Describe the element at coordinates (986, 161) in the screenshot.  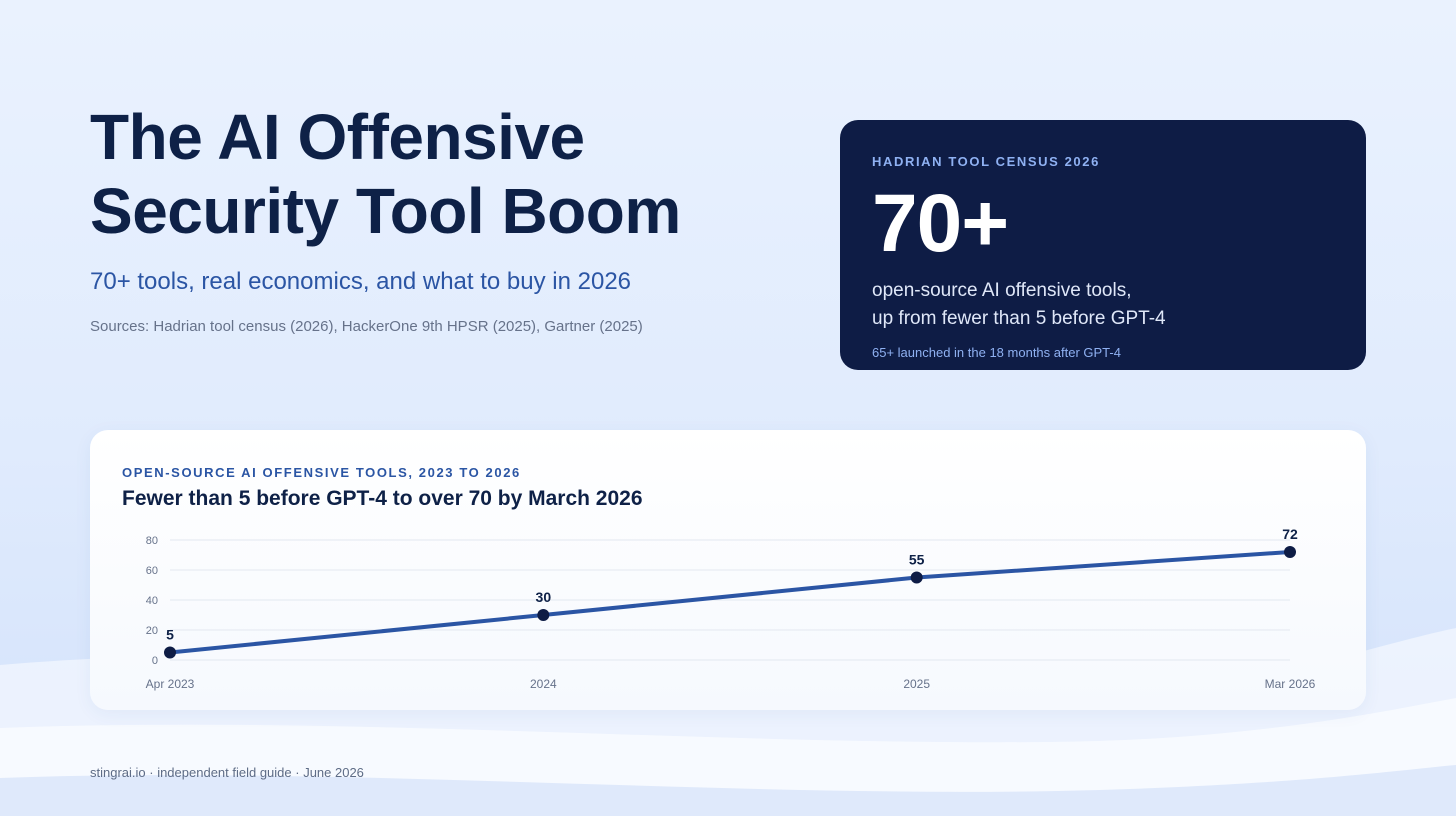
I see `stat-kicker: HADRIAN TOOL CENSUS 2026` at that location.